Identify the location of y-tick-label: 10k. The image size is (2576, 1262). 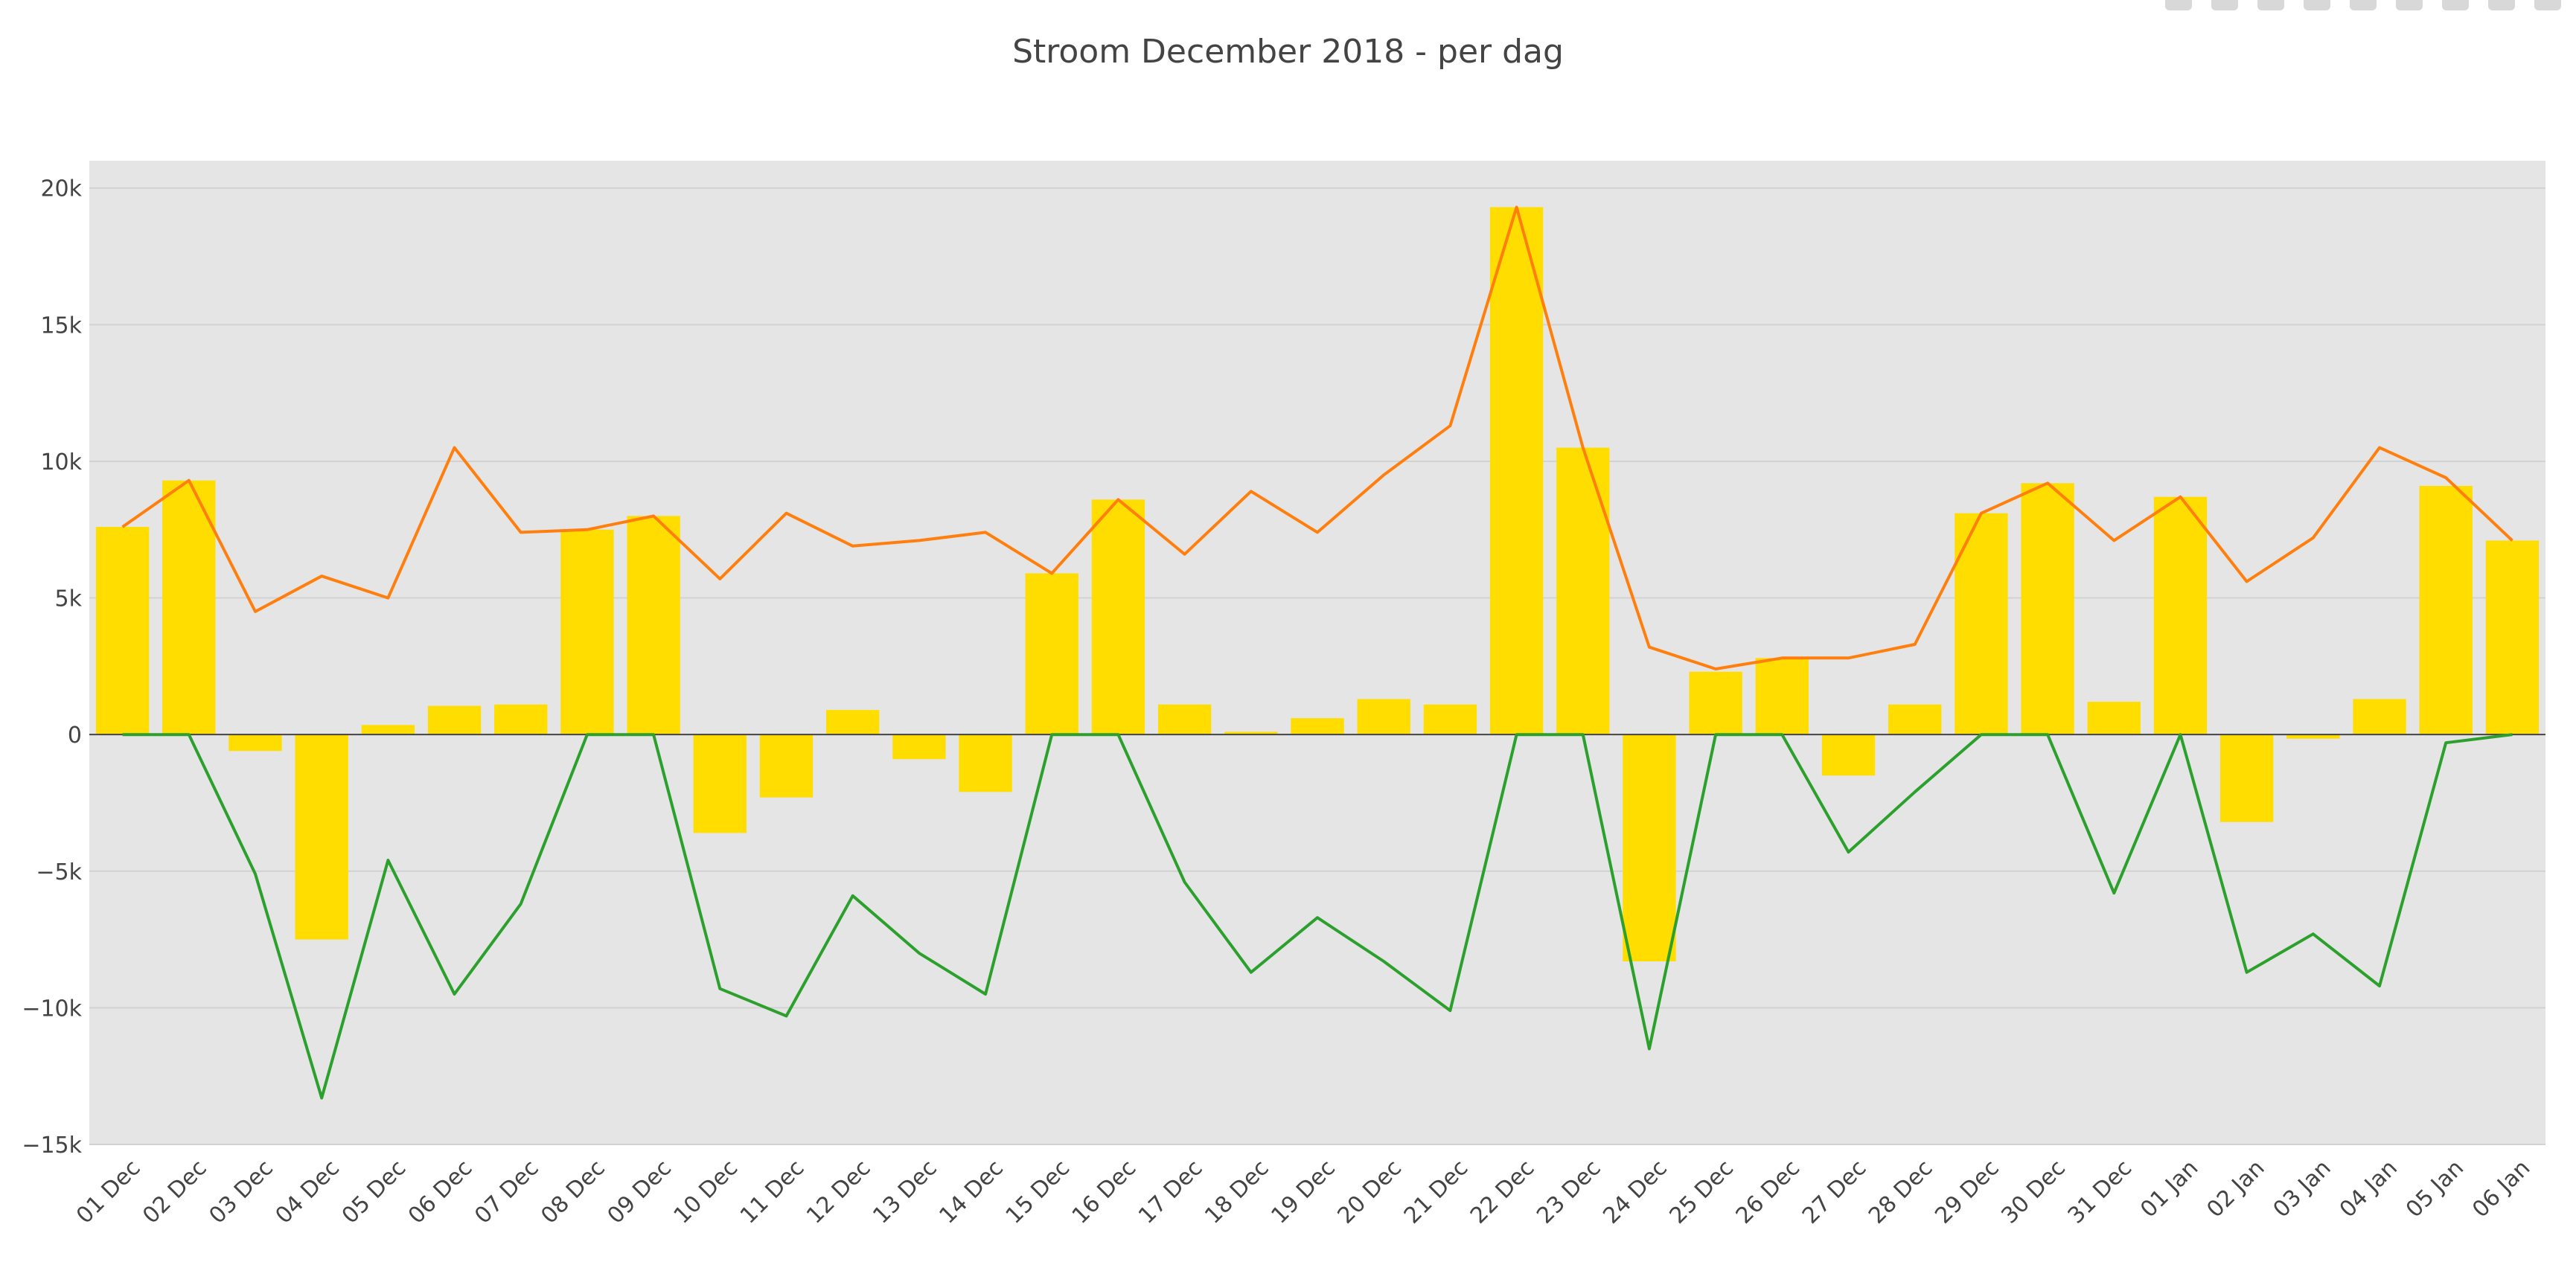
(61, 462).